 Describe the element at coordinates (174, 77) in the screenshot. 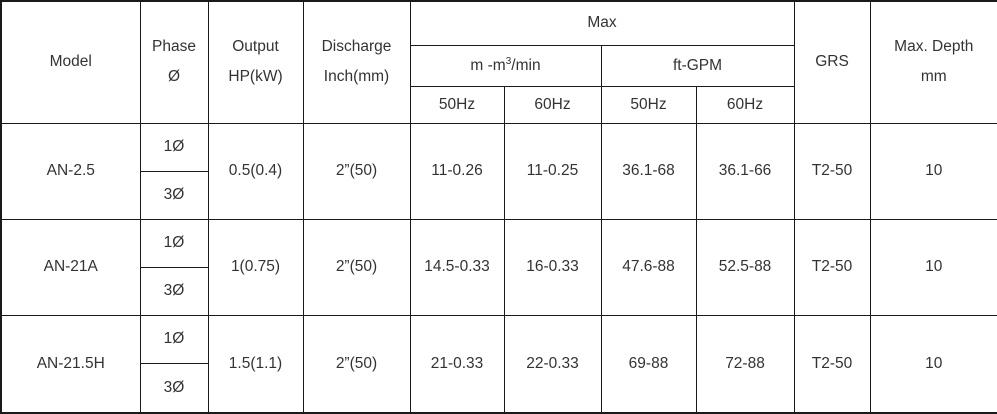

I see `phase-header-line2: Ø` at that location.